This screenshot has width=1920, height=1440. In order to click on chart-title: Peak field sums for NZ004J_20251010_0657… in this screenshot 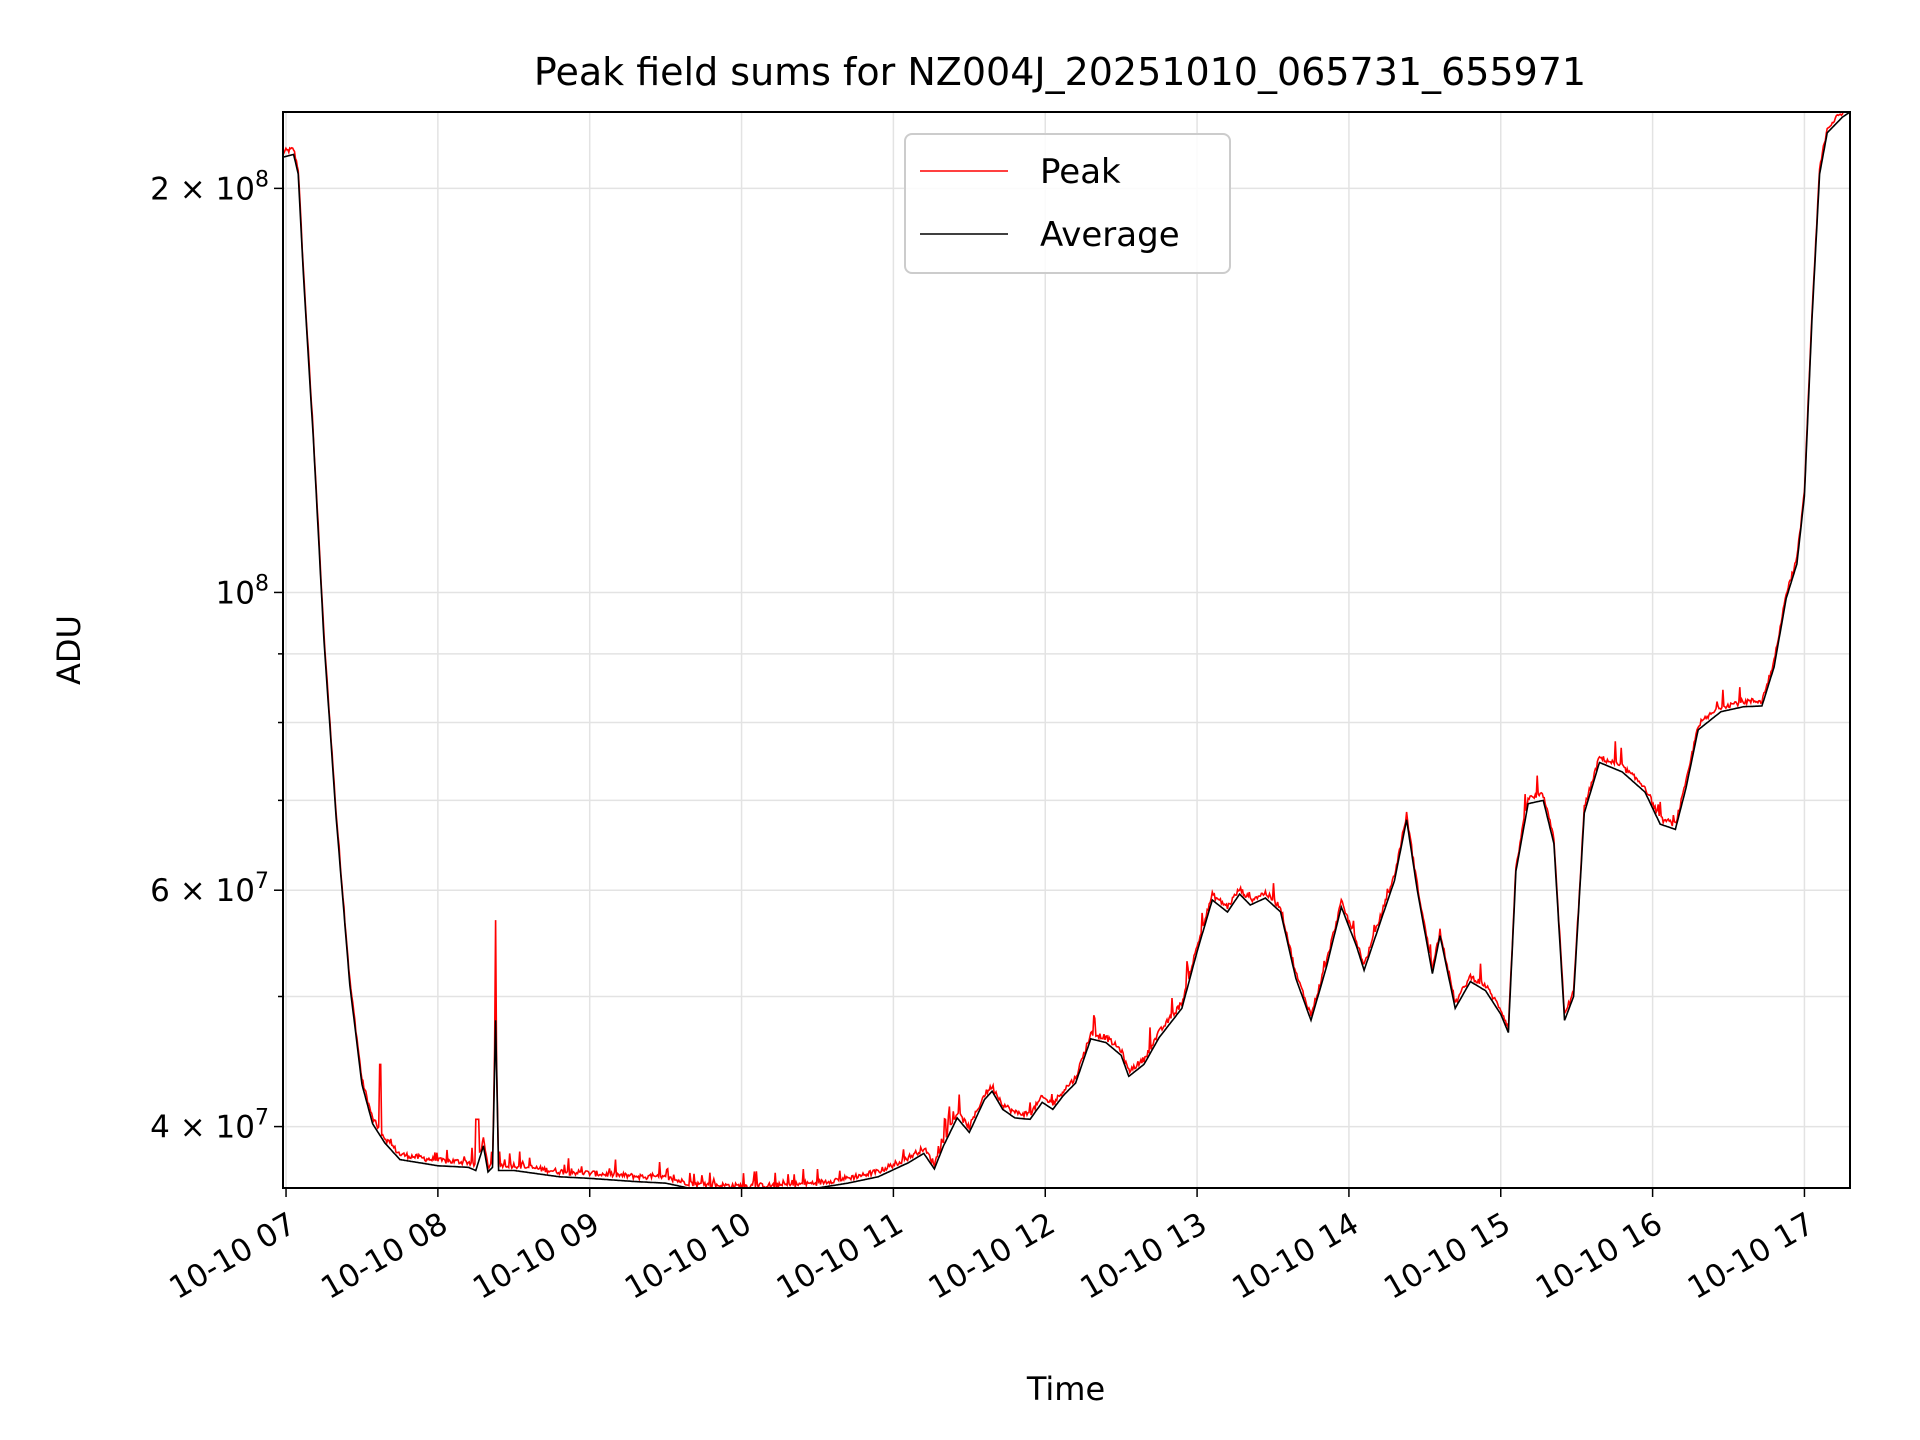, I will do `click(1060, 72)`.